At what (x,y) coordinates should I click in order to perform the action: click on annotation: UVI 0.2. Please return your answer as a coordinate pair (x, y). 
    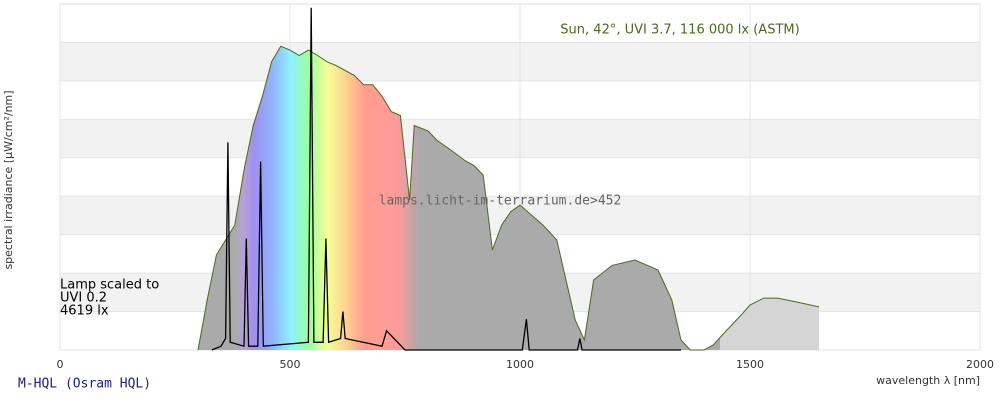
    Looking at the image, I should click on (83, 298).